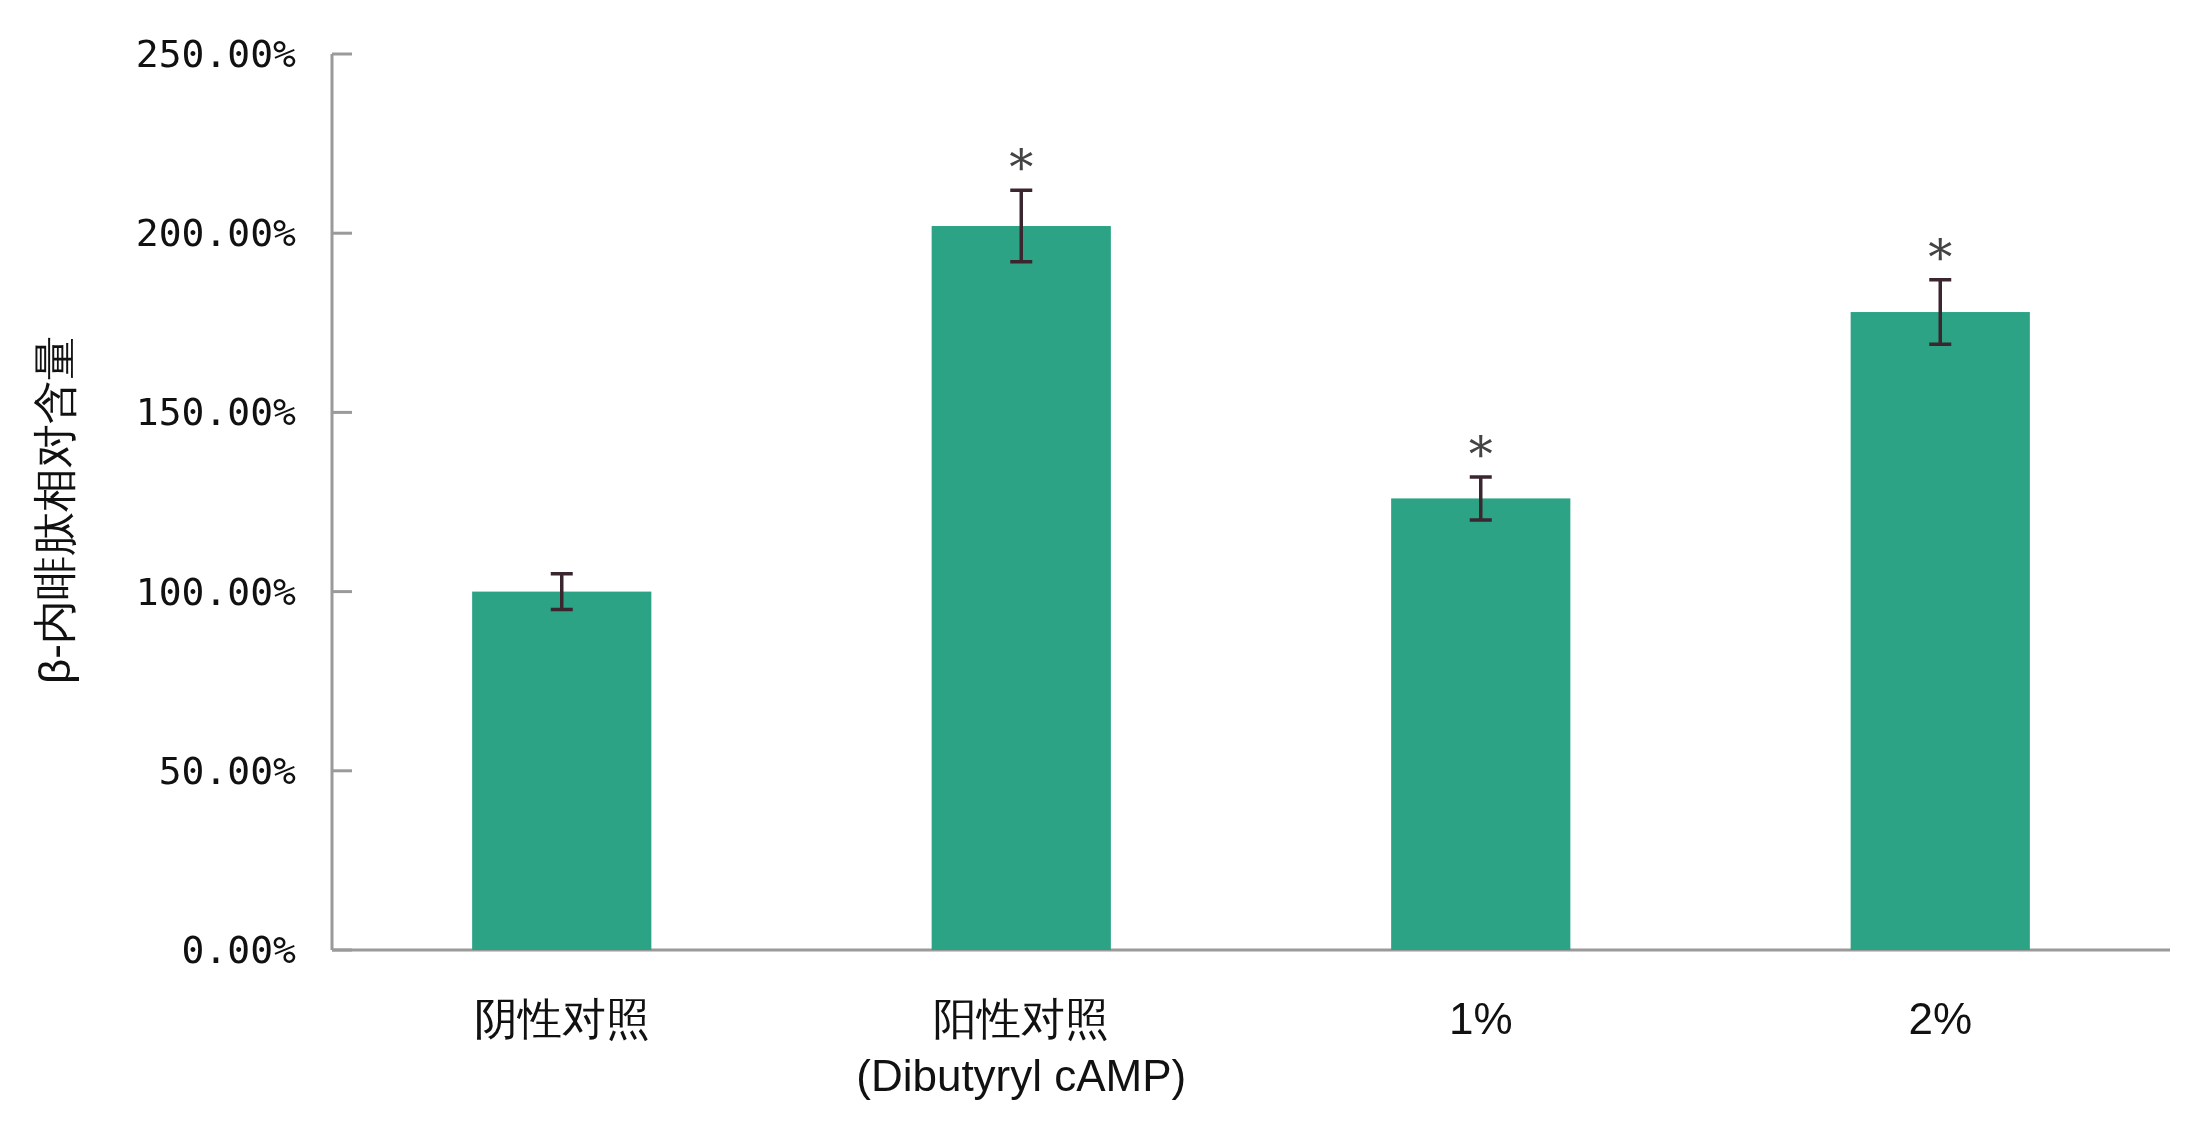  What do you see at coordinates (561, 1018) in the screenshot?
I see `x-tick-label: 阴性对照` at bounding box center [561, 1018].